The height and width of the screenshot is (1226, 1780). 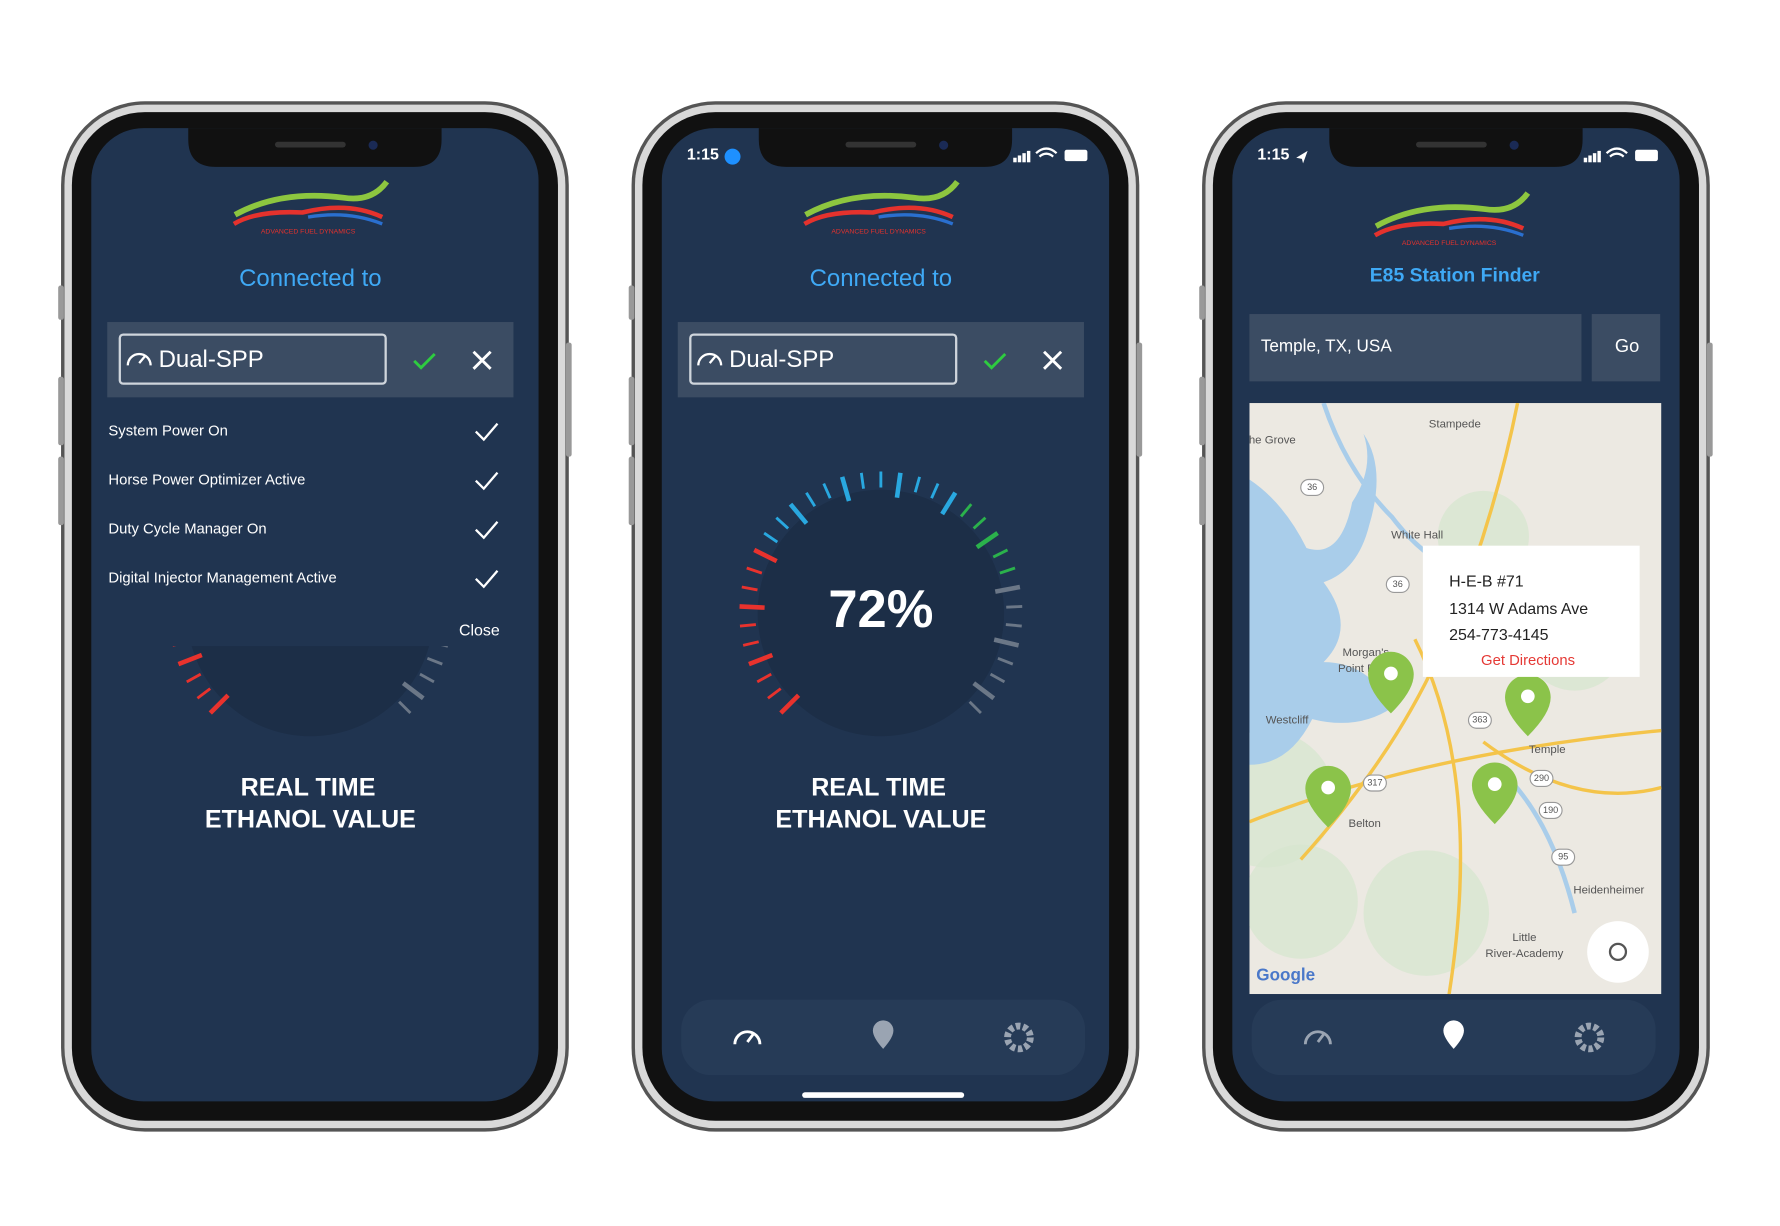 I want to click on search-input: Temple, TX, USA, so click(x=1326, y=346).